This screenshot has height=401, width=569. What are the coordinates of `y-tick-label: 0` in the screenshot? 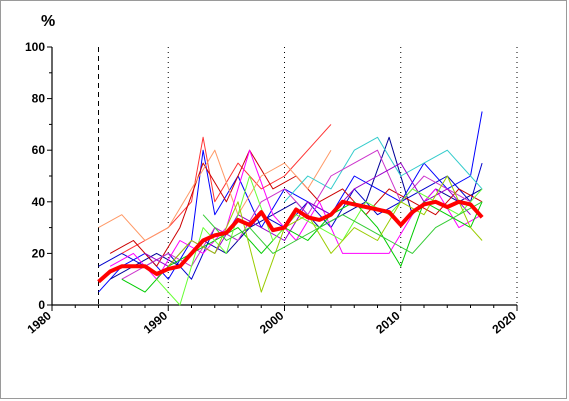 It's located at (41, 305).